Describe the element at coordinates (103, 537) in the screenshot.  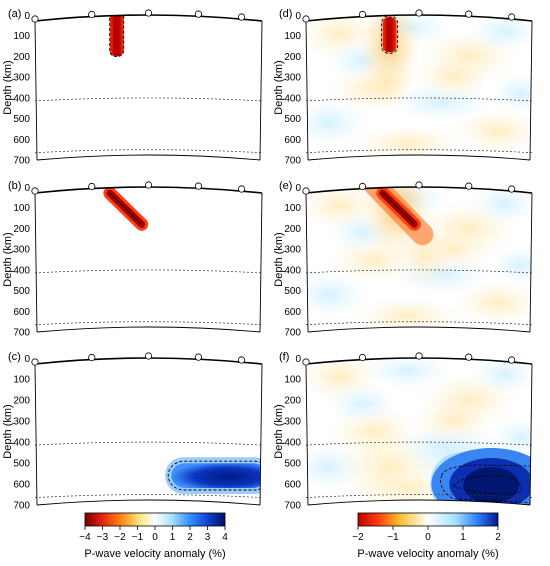
I see `colorbar-tick-label: −3` at that location.